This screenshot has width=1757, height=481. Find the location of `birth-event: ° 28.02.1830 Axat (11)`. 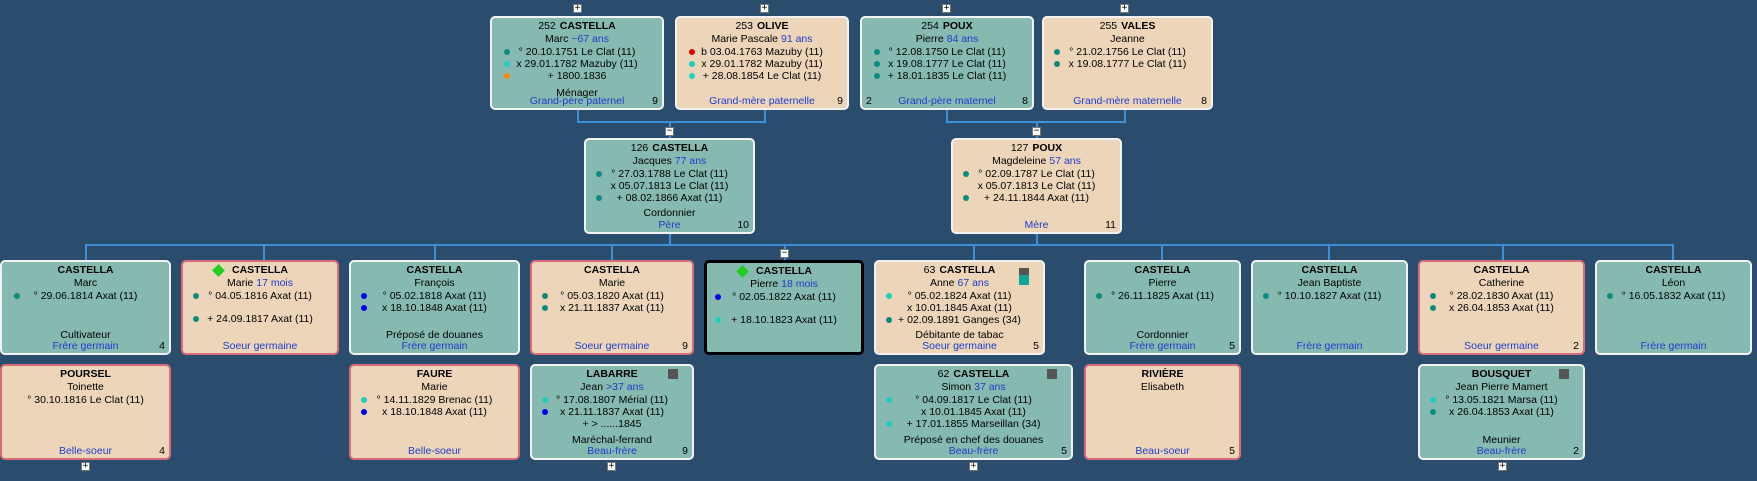

birth-event: ° 28.02.1830 Axat (11) is located at coordinates (1501, 296).